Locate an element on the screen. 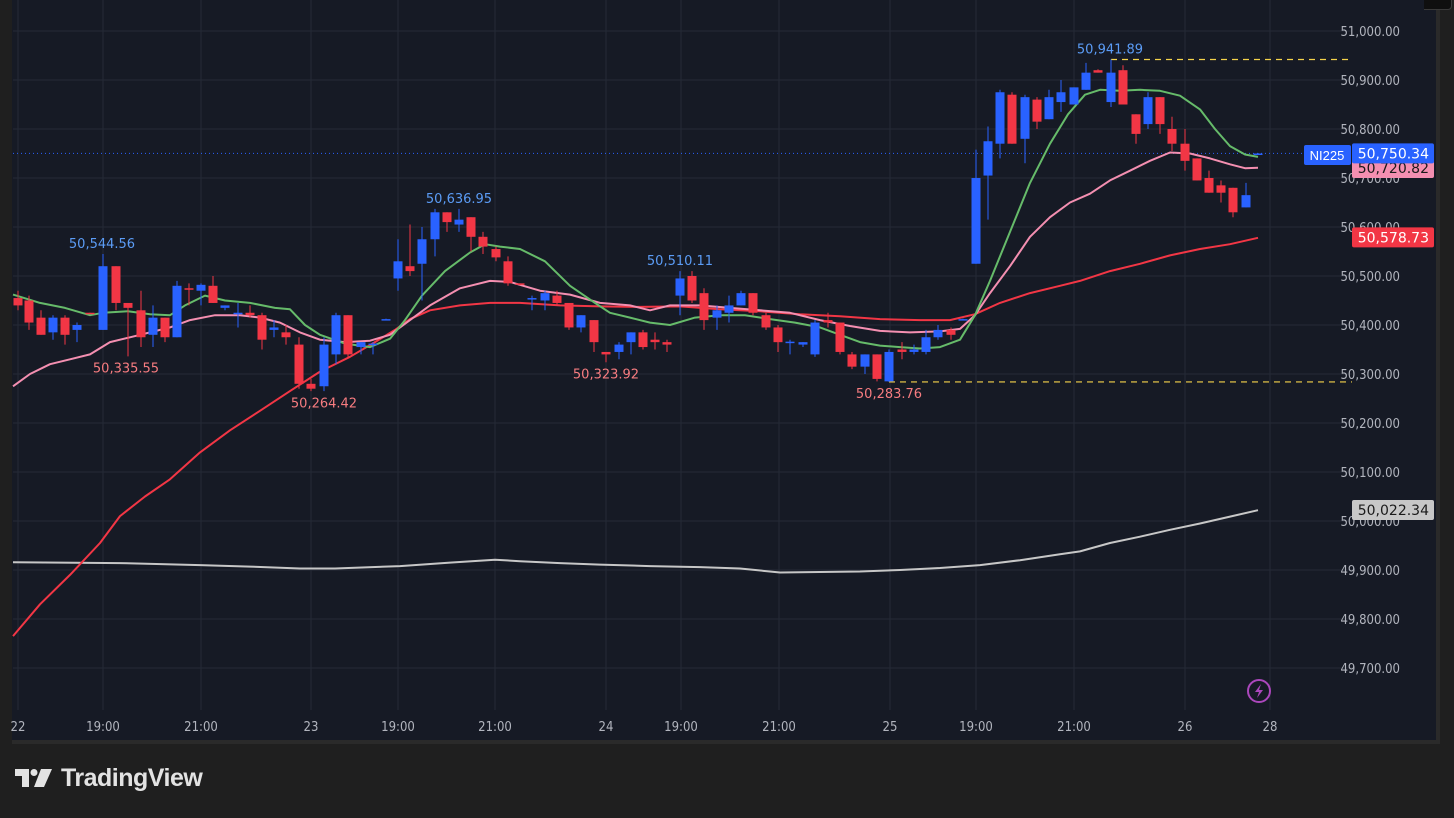  lightning-icon is located at coordinates (1259, 691).